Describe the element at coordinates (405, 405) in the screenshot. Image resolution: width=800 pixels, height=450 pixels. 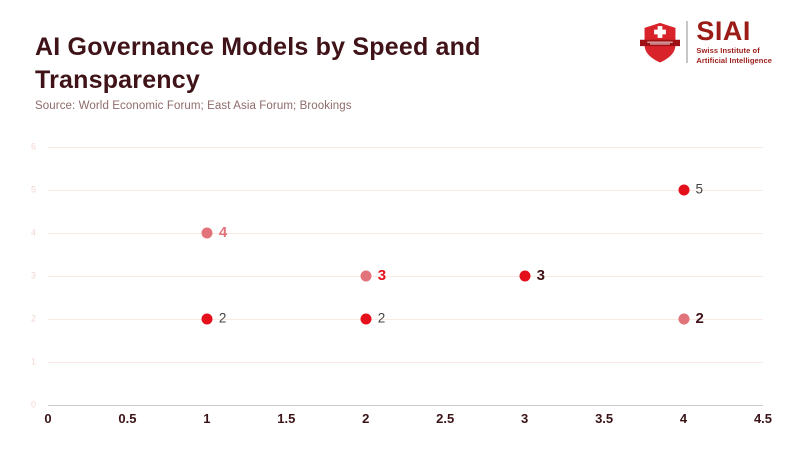
I see `x-axis-line` at that location.